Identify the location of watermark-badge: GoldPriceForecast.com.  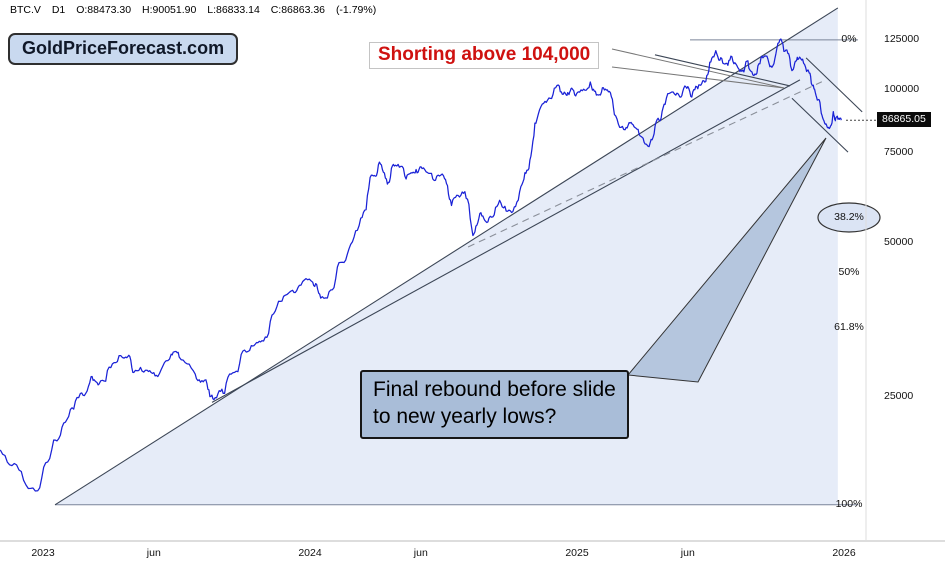
(123, 49).